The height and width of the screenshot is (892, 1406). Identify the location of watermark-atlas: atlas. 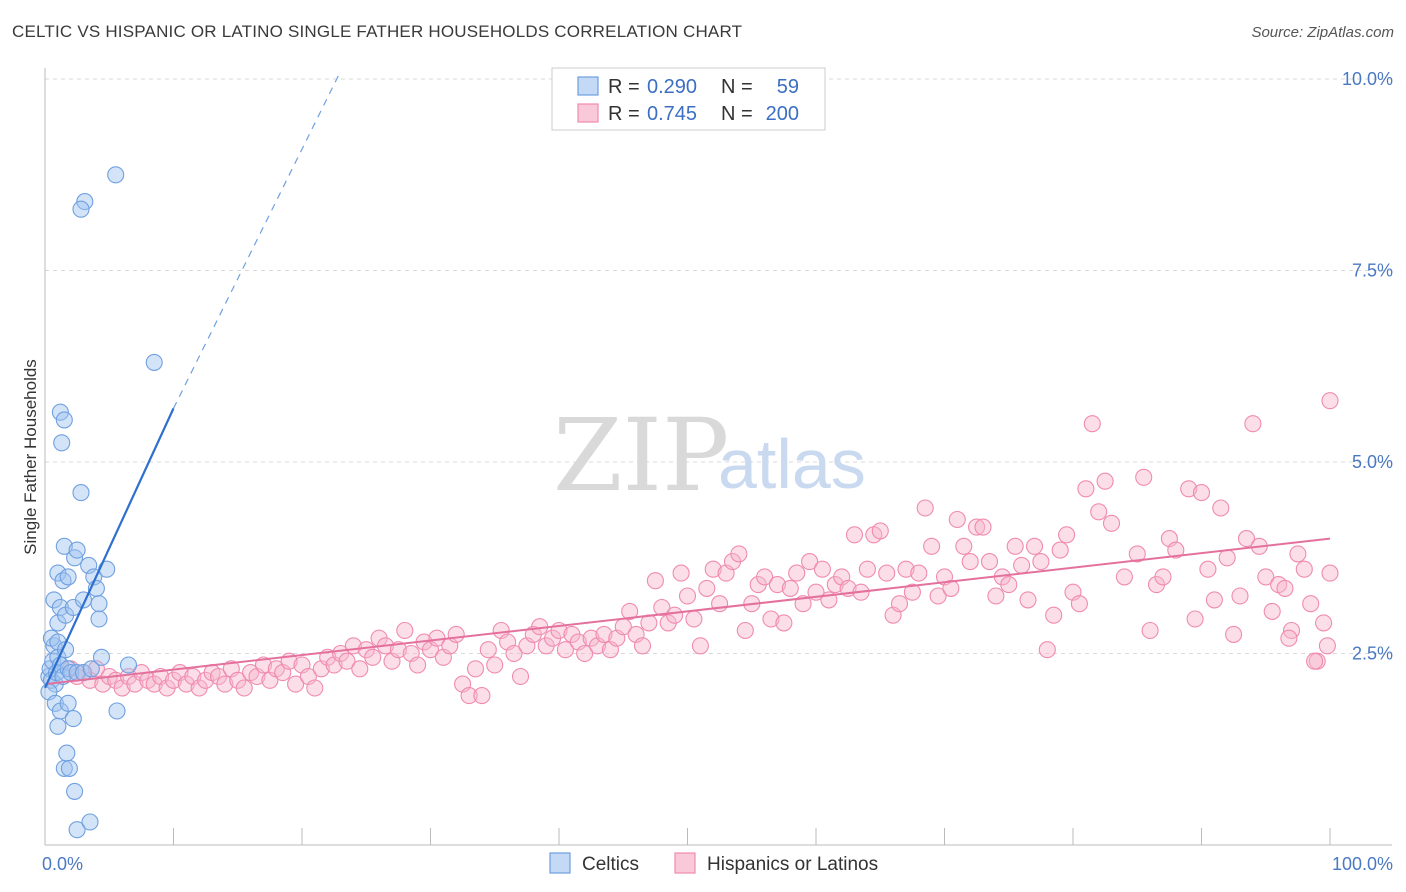
(792, 464).